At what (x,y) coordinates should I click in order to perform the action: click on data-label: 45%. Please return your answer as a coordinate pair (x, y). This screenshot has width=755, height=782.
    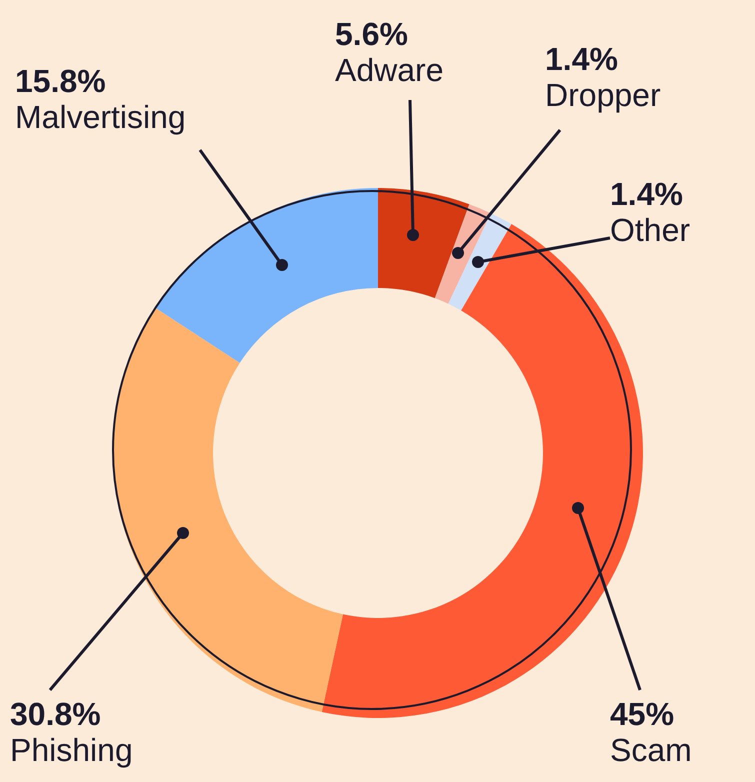
    Looking at the image, I should click on (642, 714).